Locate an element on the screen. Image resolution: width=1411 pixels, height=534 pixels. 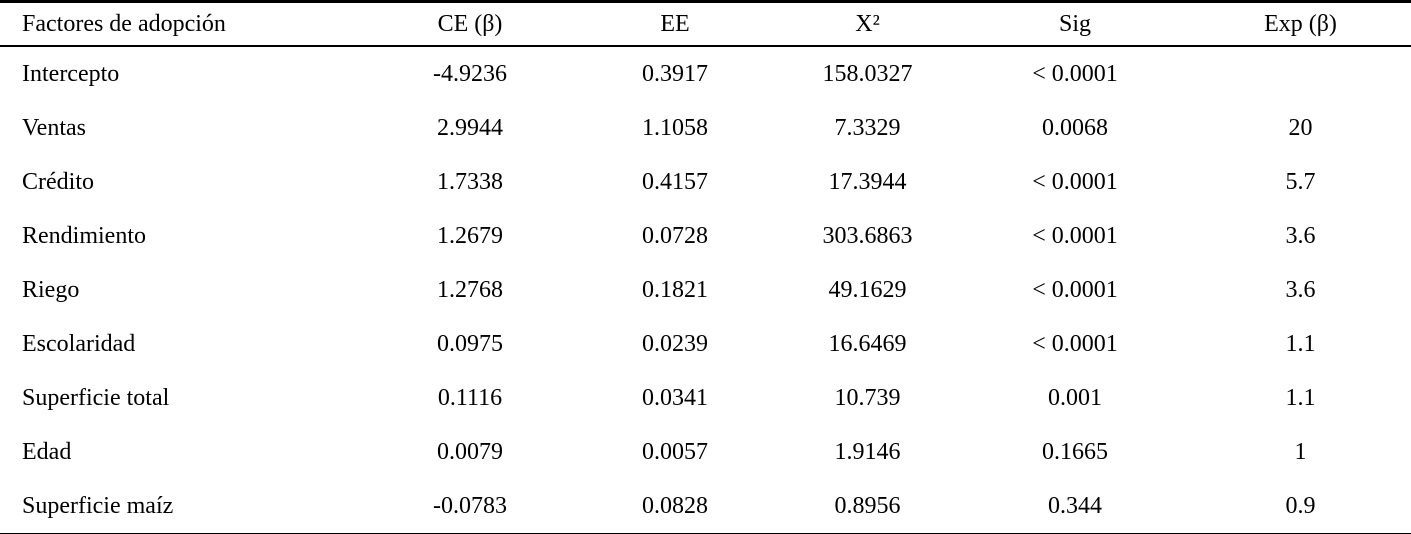
cell-ee: 0.3917 is located at coordinates (675, 73).